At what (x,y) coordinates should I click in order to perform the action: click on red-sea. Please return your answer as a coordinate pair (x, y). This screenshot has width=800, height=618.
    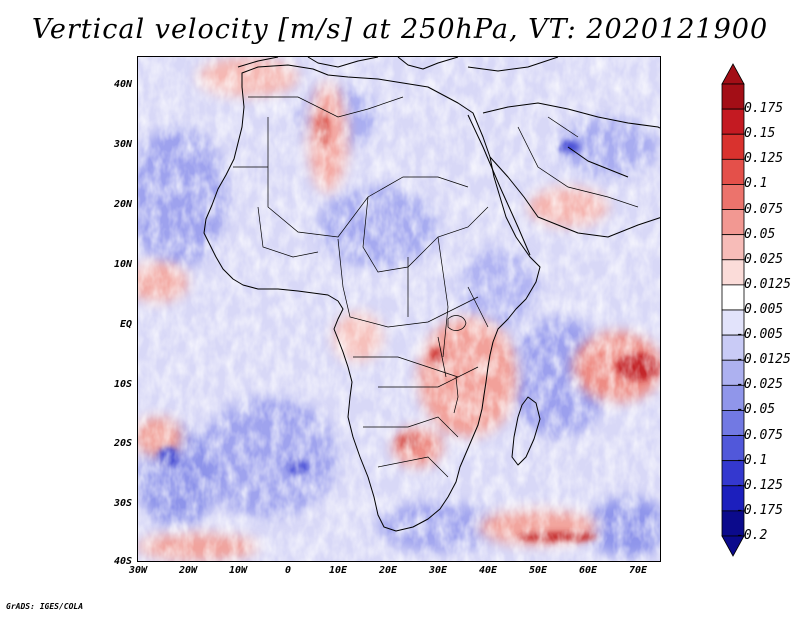
    Looking at the image, I should click on (499, 185).